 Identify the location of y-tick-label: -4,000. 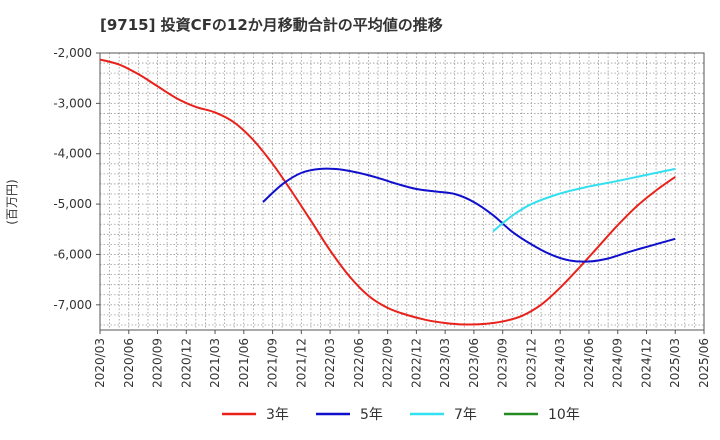
(72, 154).